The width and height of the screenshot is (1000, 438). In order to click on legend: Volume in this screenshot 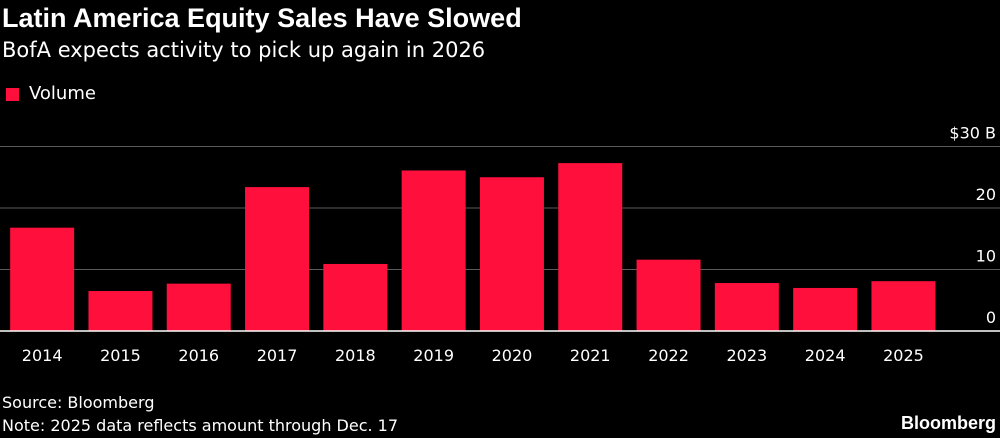, I will do `click(51, 94)`.